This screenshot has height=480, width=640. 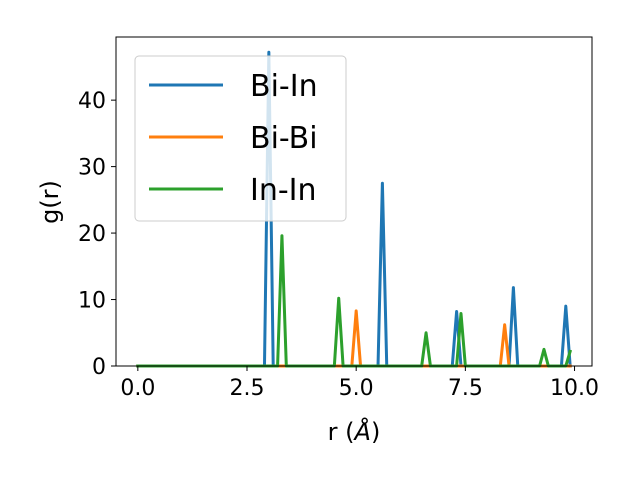 I want to click on y-axis-label: g(r), so click(x=50, y=202).